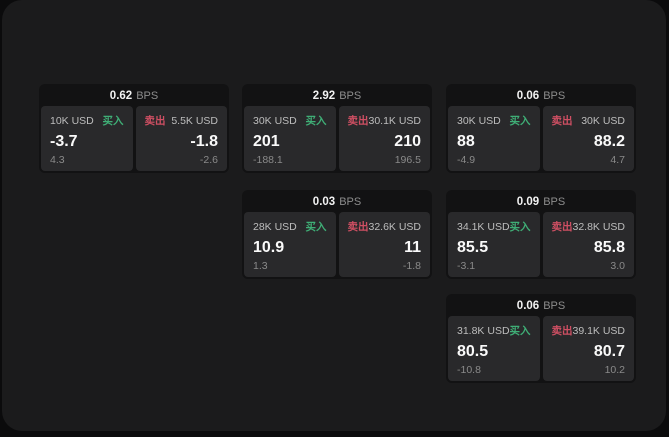 Image resolution: width=669 pixels, height=437 pixels. Describe the element at coordinates (290, 138) in the screenshot. I see `buy-quote-button: 30K USD 买入 201 -188.1` at that location.